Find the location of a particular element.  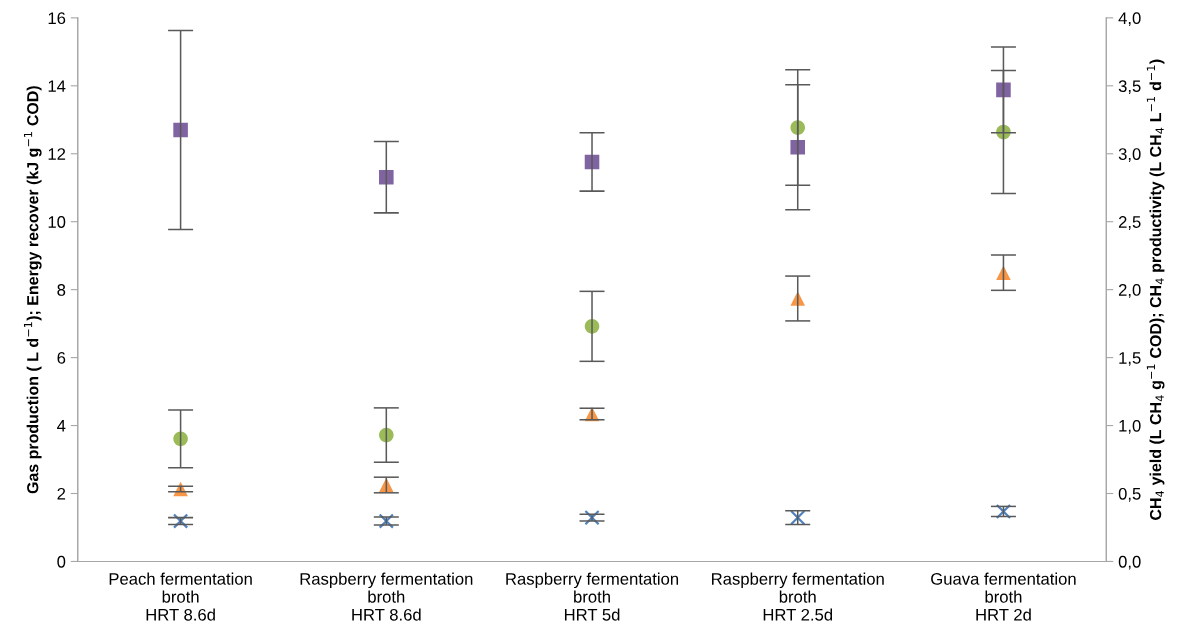

y-tick-label: 2 is located at coordinates (61, 493).